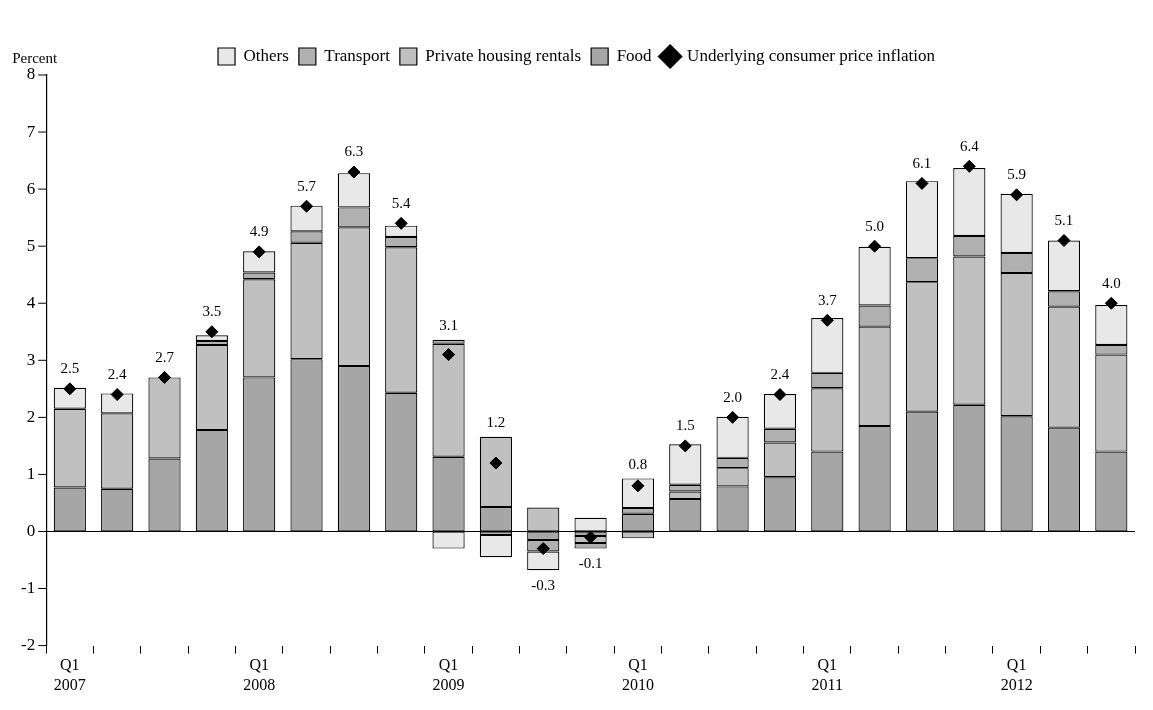  I want to click on x-tick-label: Q1 2011, so click(827, 674).